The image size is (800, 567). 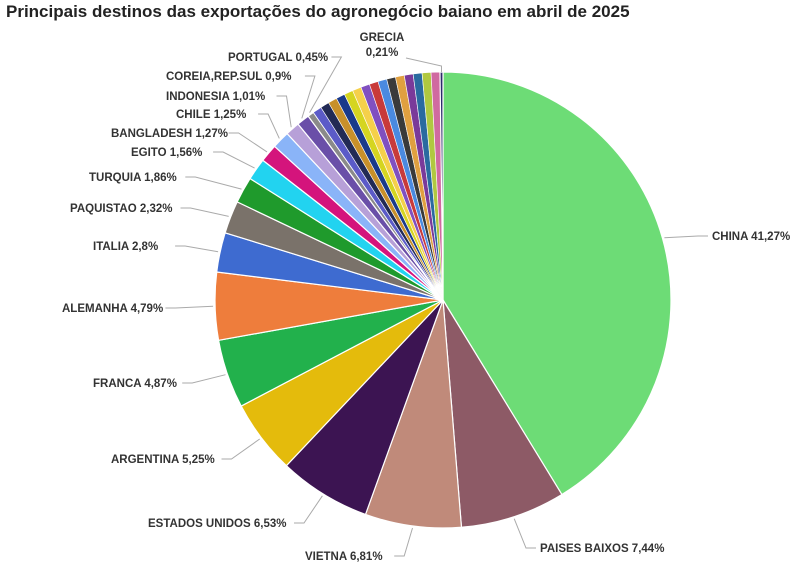 What do you see at coordinates (112, 309) in the screenshot?
I see `slice-label-alemanha: ALEMANHA 4,79%` at bounding box center [112, 309].